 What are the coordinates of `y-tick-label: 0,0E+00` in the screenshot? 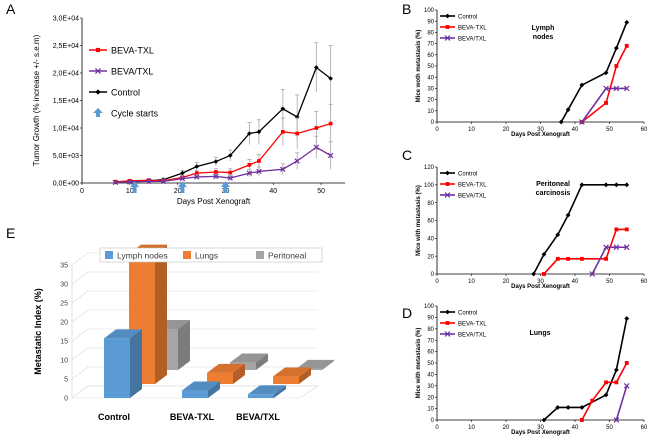 It's located at (66, 183).